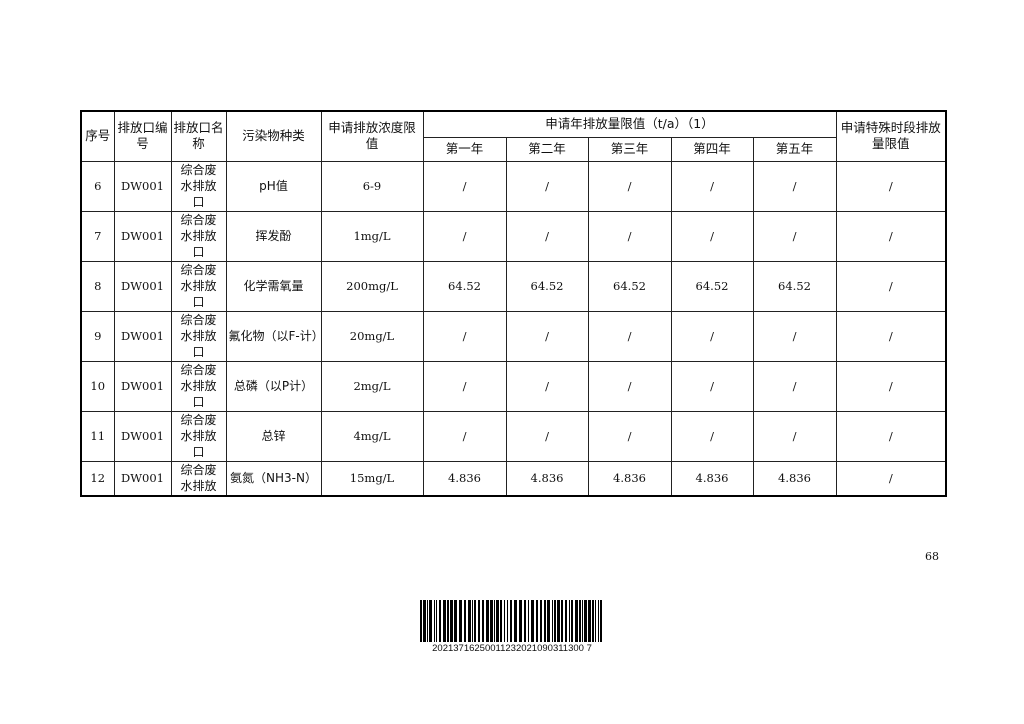  What do you see at coordinates (891, 136) in the screenshot?
I see `header-special-limit: 申请特殊时段排放量限值` at bounding box center [891, 136].